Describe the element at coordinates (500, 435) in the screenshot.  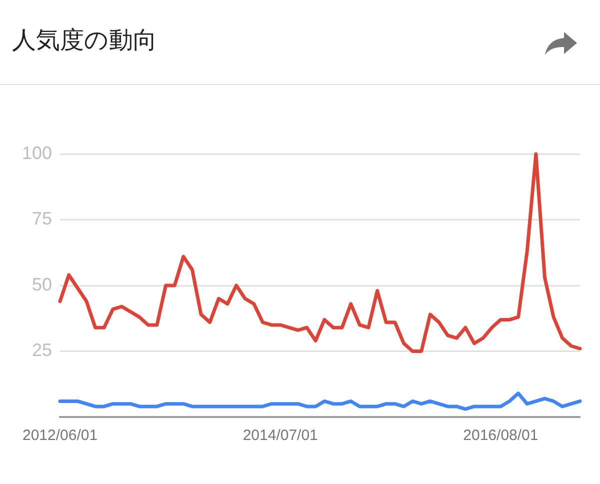
I see `x-tick-label: 2016/08/01` at that location.